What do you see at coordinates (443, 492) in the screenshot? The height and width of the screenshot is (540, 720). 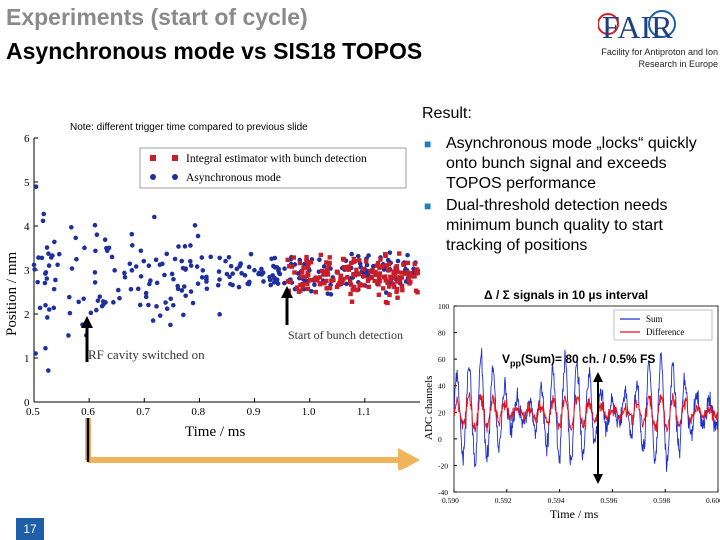 I see `signal-y-tick-label: -40` at bounding box center [443, 492].